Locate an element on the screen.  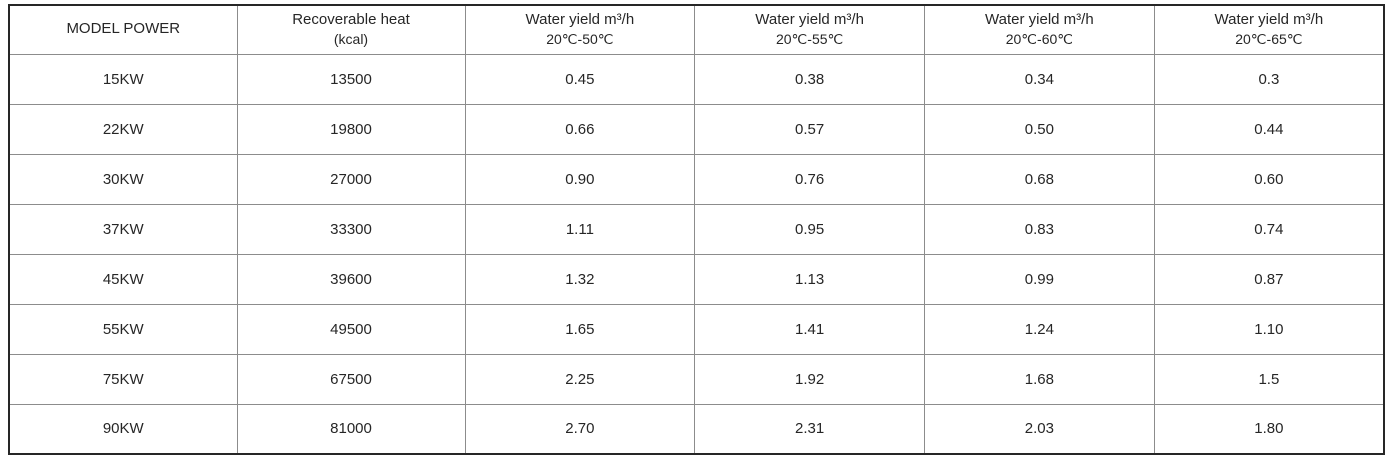
table-row: 55KW 49500 1.65 1.41 1.24 1.10 is located at coordinates (696, 329).